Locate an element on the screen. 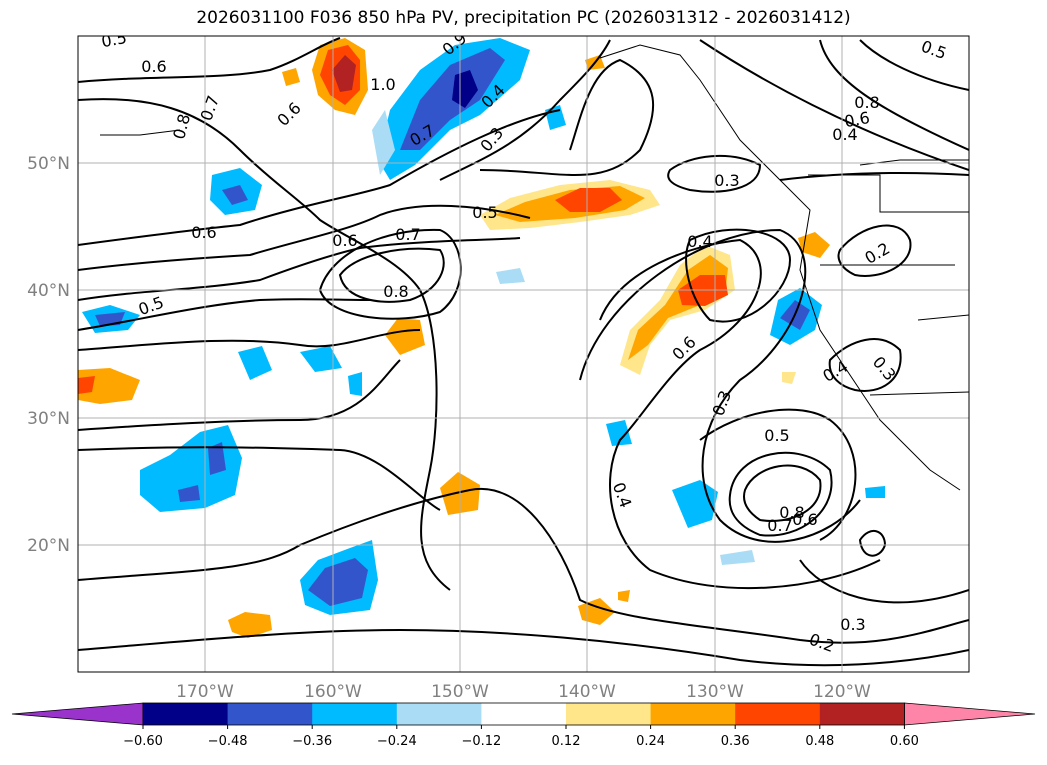 This screenshot has height=765, width=1047. colorbar-tick-label: 0.24 is located at coordinates (650, 741).